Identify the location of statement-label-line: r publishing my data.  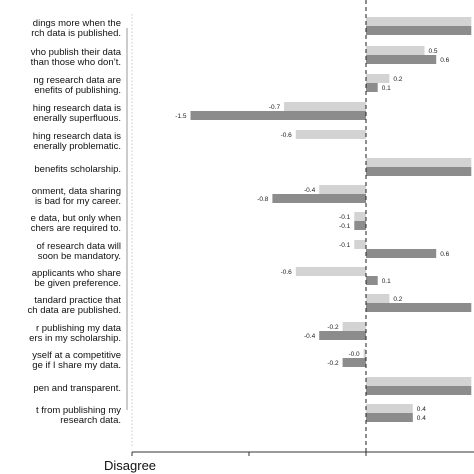
(79, 328).